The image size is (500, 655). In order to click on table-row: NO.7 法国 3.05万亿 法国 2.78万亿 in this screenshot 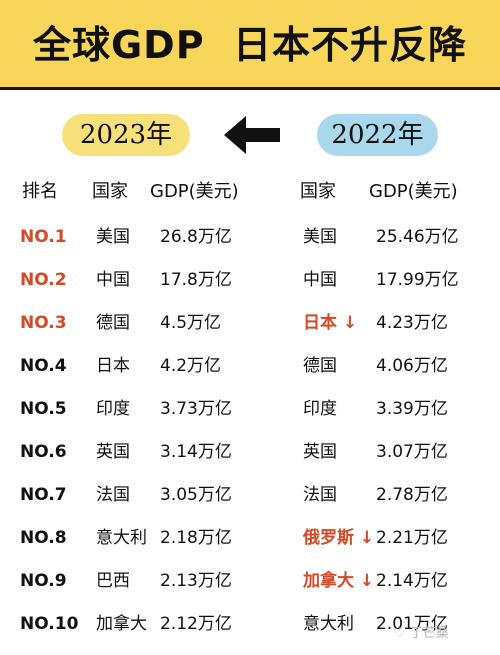, I will do `click(250, 495)`.